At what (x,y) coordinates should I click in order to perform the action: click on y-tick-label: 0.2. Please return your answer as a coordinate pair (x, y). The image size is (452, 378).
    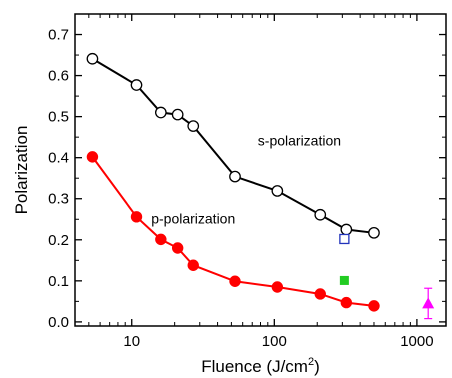
    Looking at the image, I should click on (58, 240).